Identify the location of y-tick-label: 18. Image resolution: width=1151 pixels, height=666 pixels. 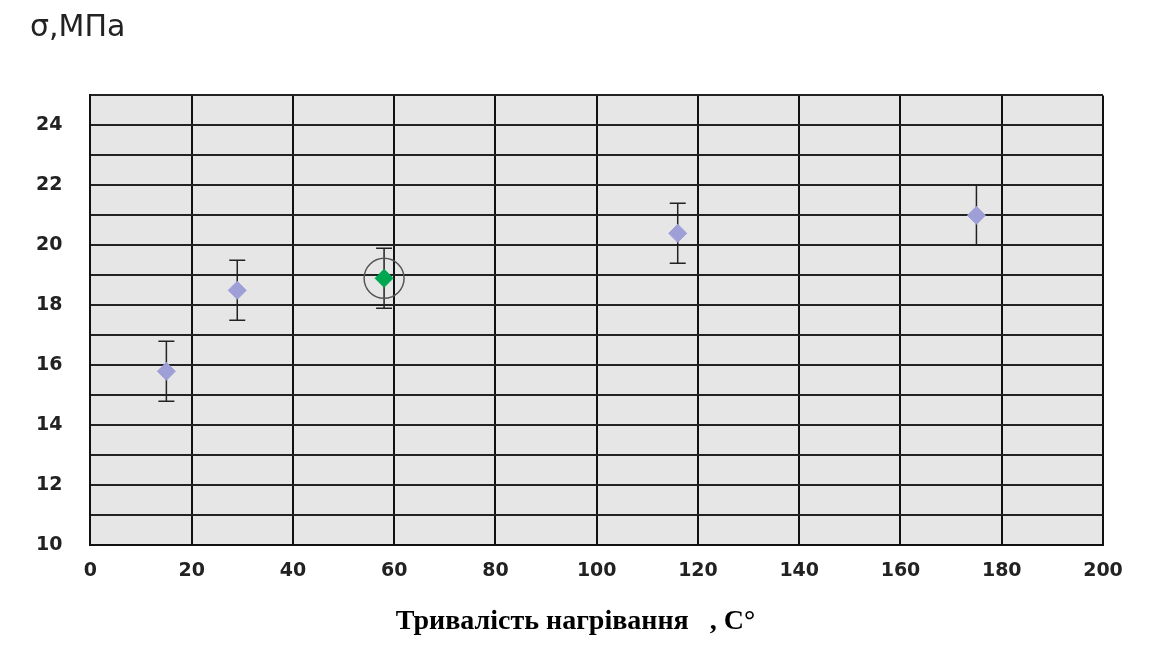
(49, 303).